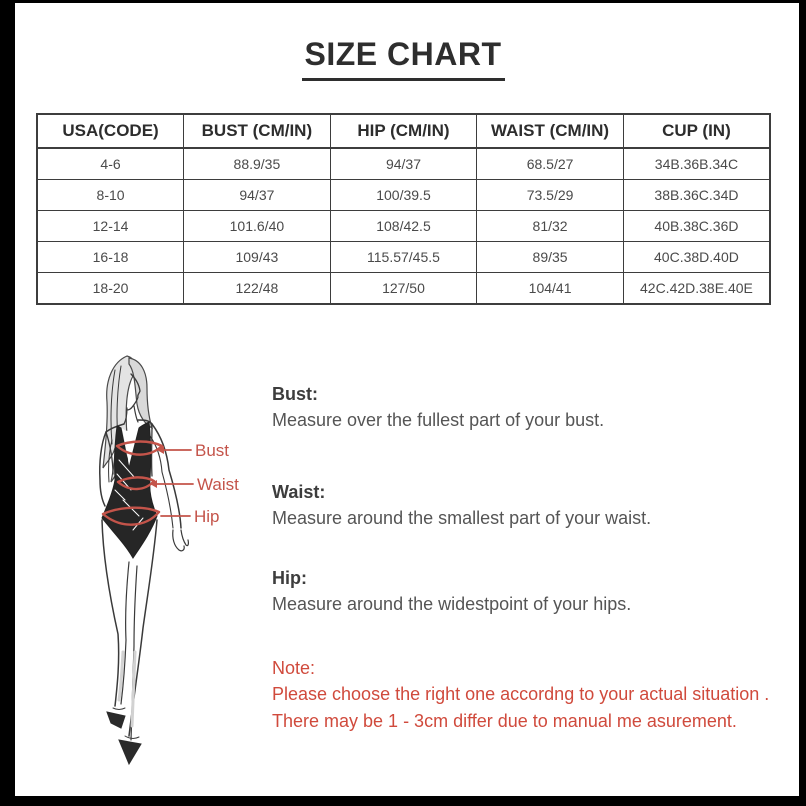 The width and height of the screenshot is (806, 806). I want to click on col-header-waist: WAIST (CM/IN), so click(550, 131).